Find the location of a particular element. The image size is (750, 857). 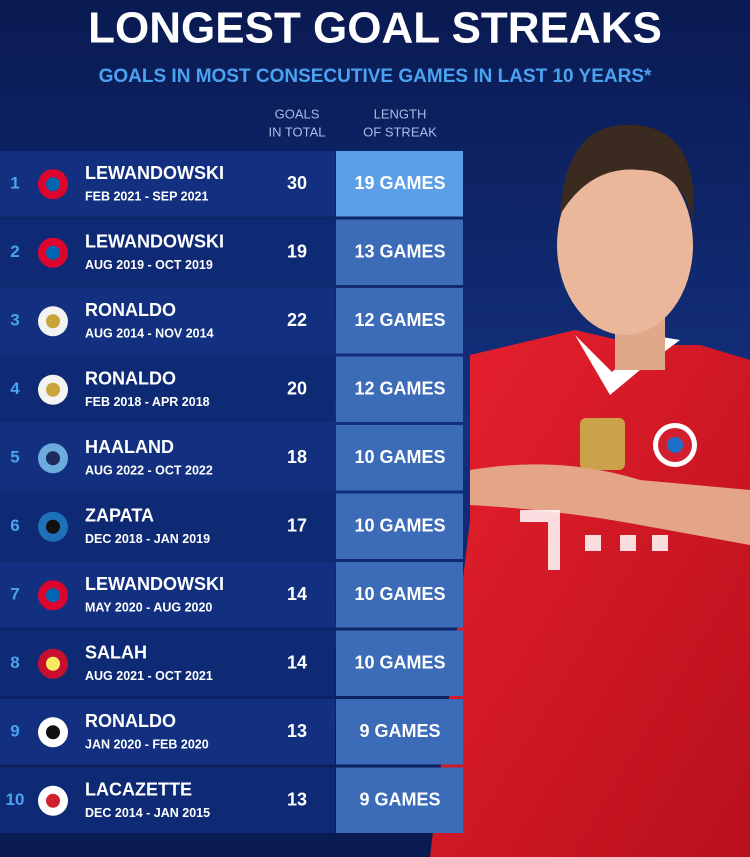

period: JAN 2020 - FEB 2020 is located at coordinates (147, 745).